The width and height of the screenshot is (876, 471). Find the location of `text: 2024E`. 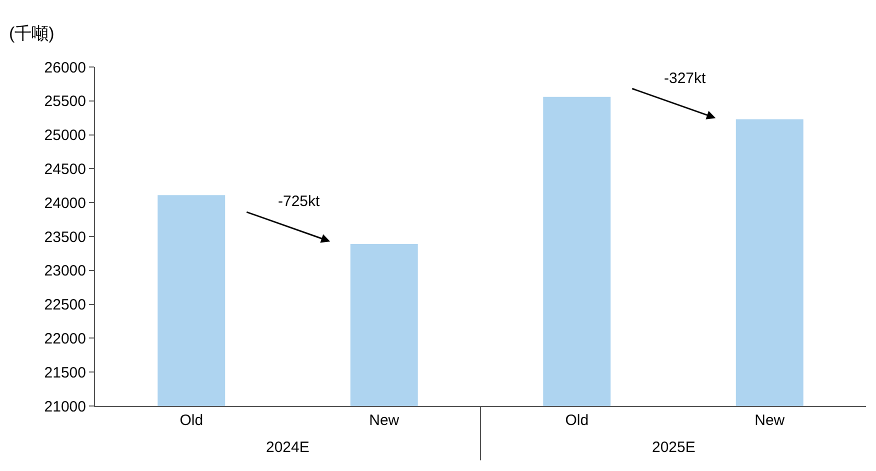

text: 2024E is located at coordinates (288, 447).